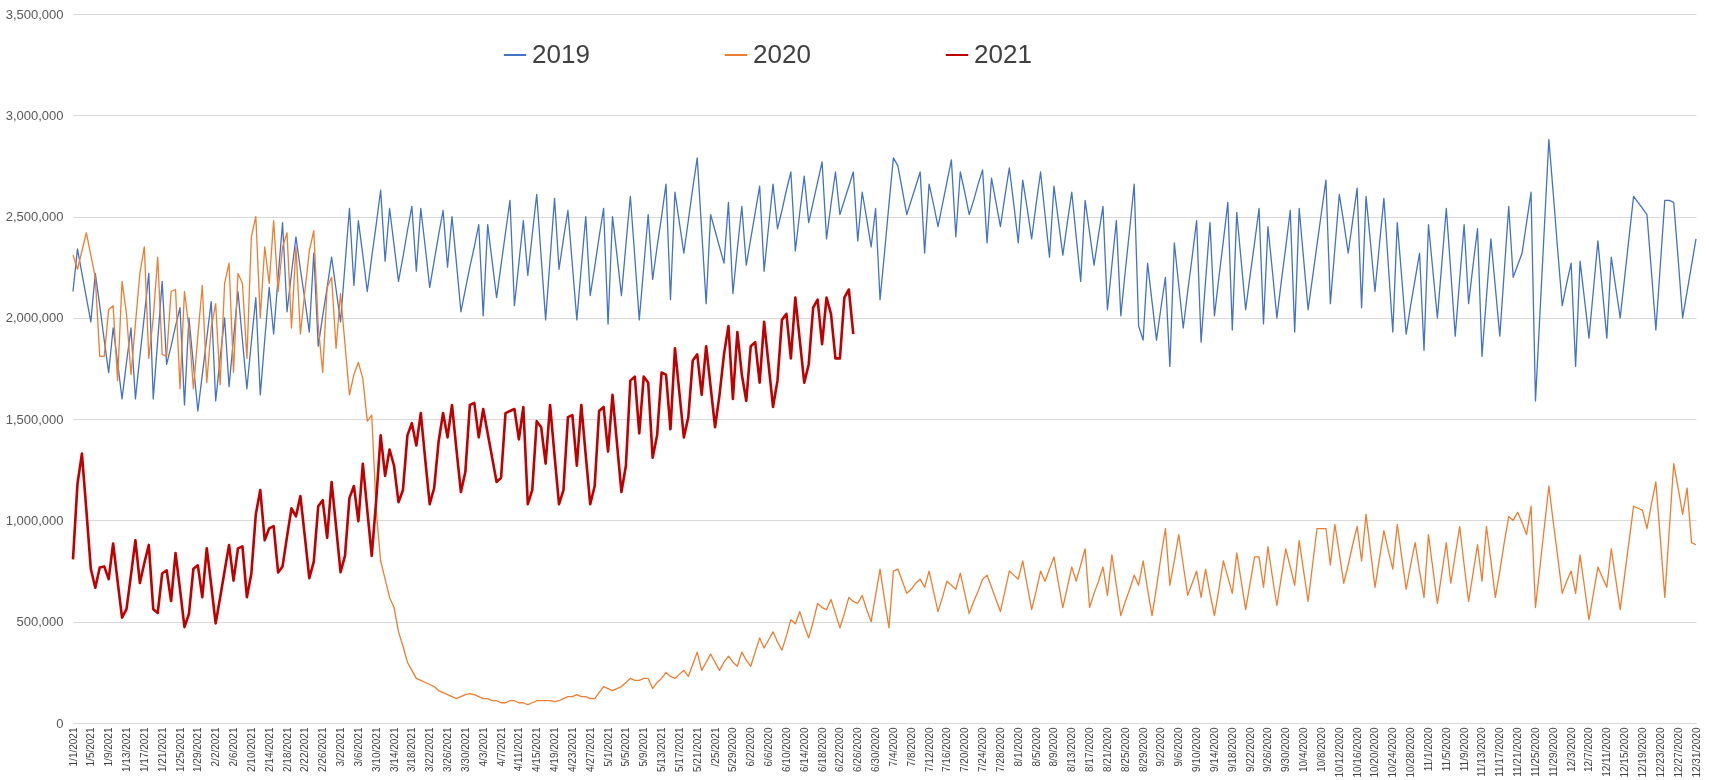 Image resolution: width=1709 pixels, height=780 pixels. What do you see at coordinates (782, 54) in the screenshot?
I see `legend-label: 2020` at bounding box center [782, 54].